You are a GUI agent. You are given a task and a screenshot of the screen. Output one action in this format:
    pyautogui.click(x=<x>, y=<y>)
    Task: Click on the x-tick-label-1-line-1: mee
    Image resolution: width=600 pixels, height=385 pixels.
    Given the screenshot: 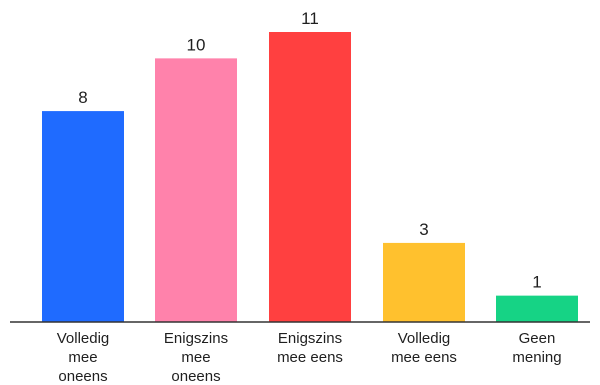 What is the action you would take?
    pyautogui.click(x=195, y=357)
    